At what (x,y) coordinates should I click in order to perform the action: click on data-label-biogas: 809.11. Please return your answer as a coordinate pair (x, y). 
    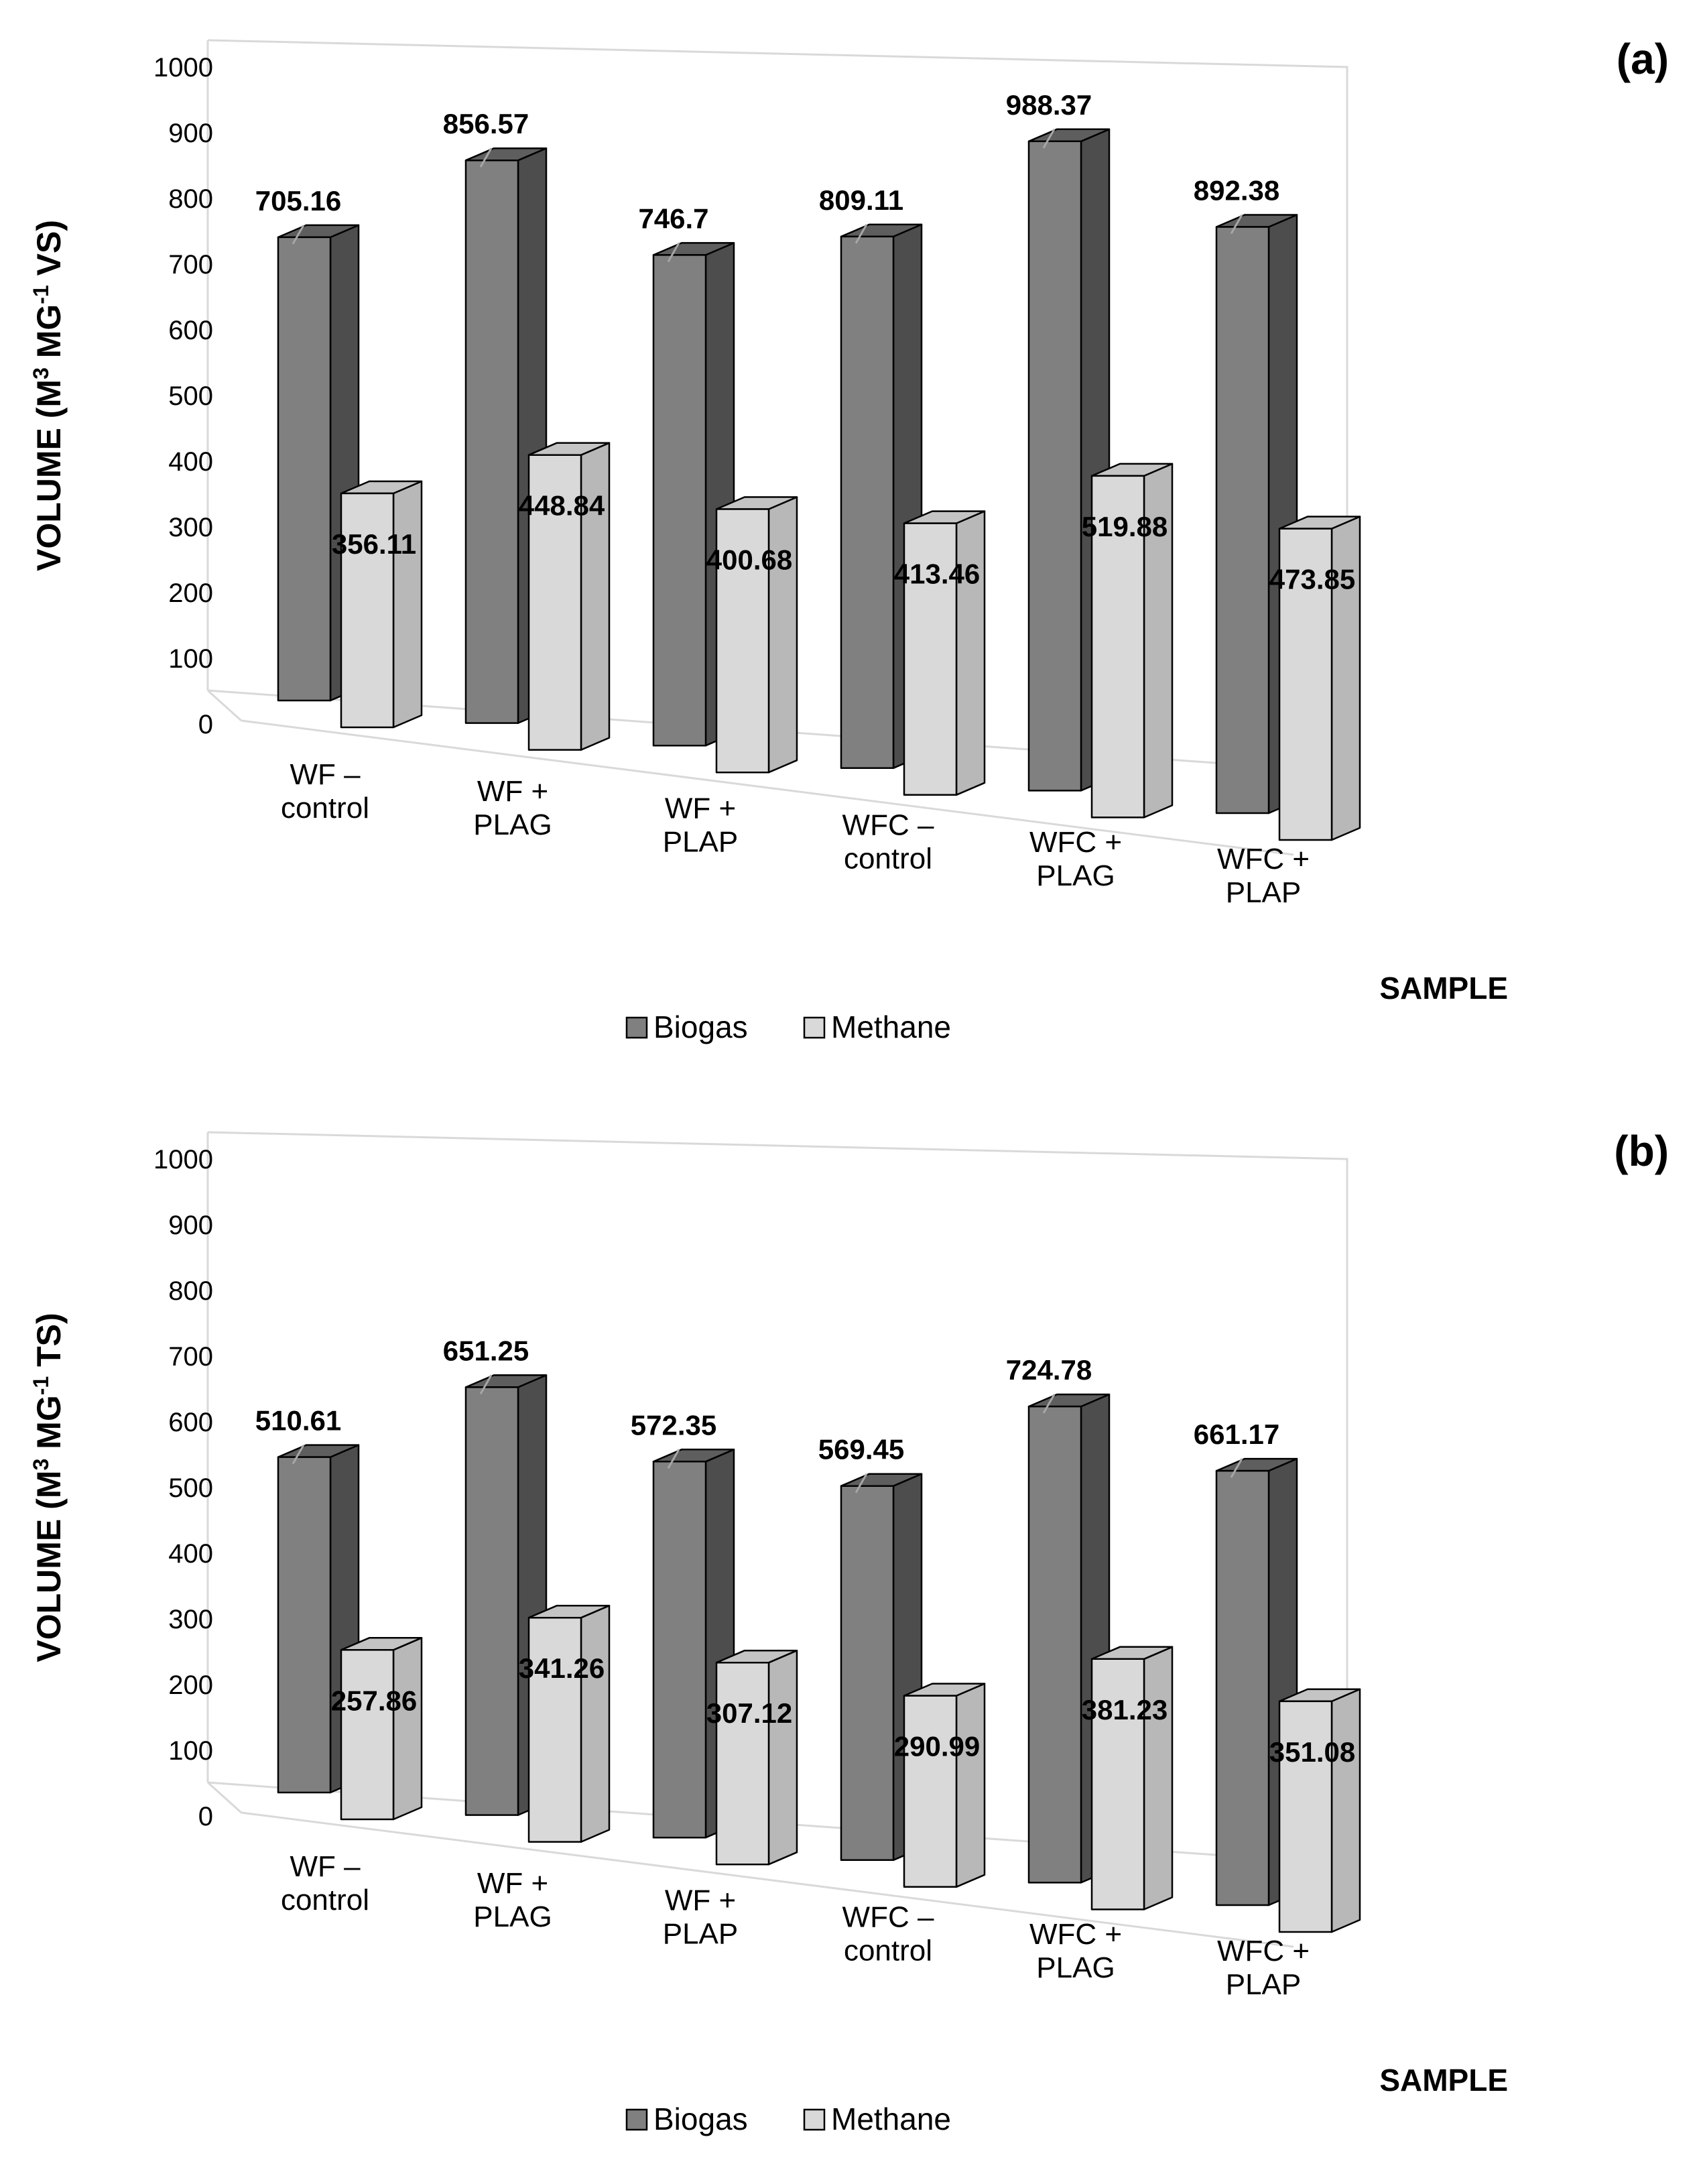
    Looking at the image, I should click on (861, 200).